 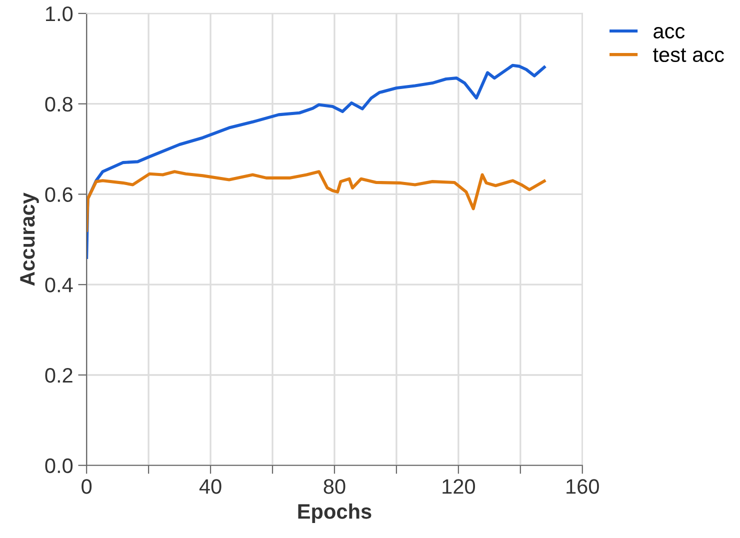 What do you see at coordinates (59, 466) in the screenshot?
I see `y-tick-label: 0.0` at bounding box center [59, 466].